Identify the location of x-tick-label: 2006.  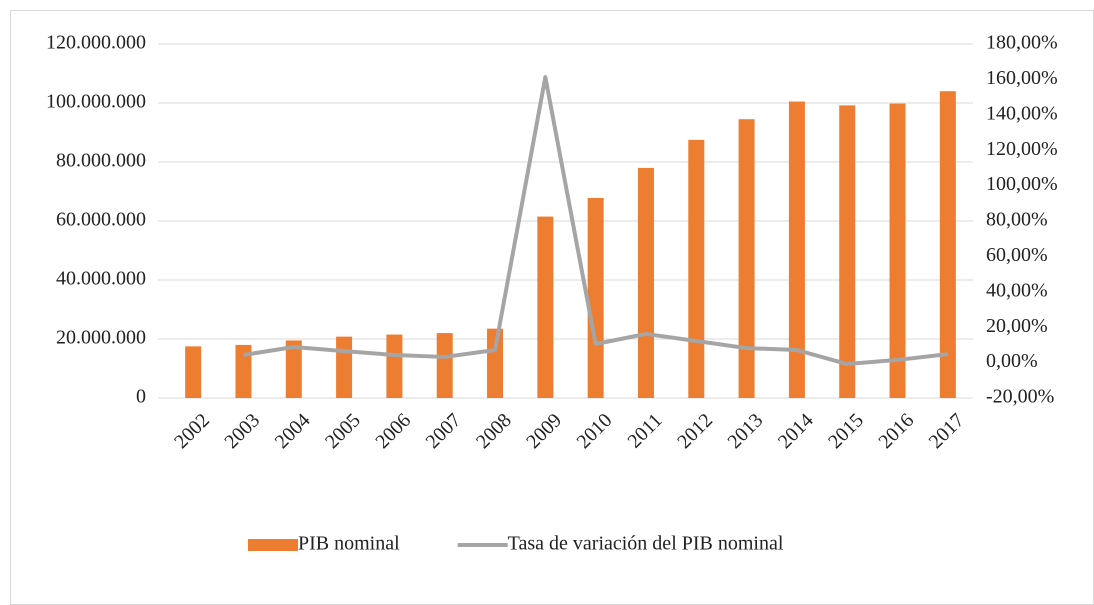
(393, 431).